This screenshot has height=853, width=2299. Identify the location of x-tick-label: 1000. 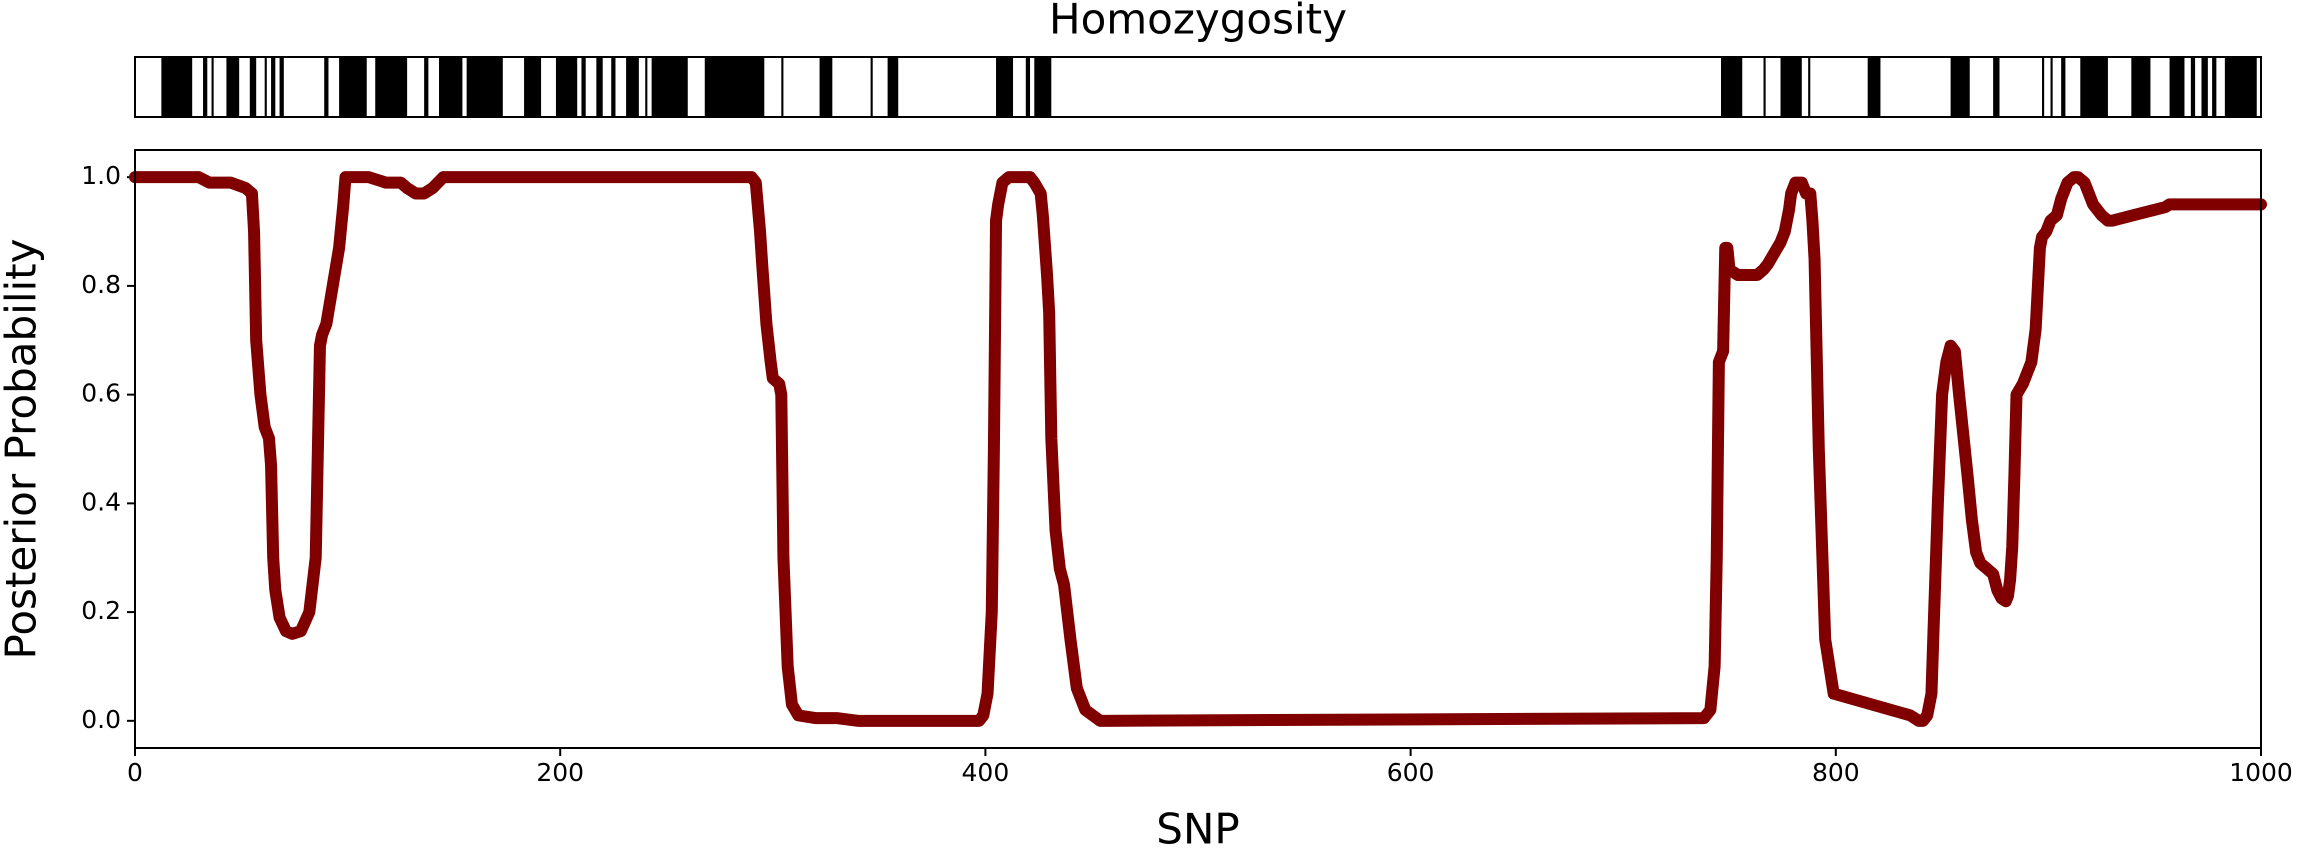
(2261, 772).